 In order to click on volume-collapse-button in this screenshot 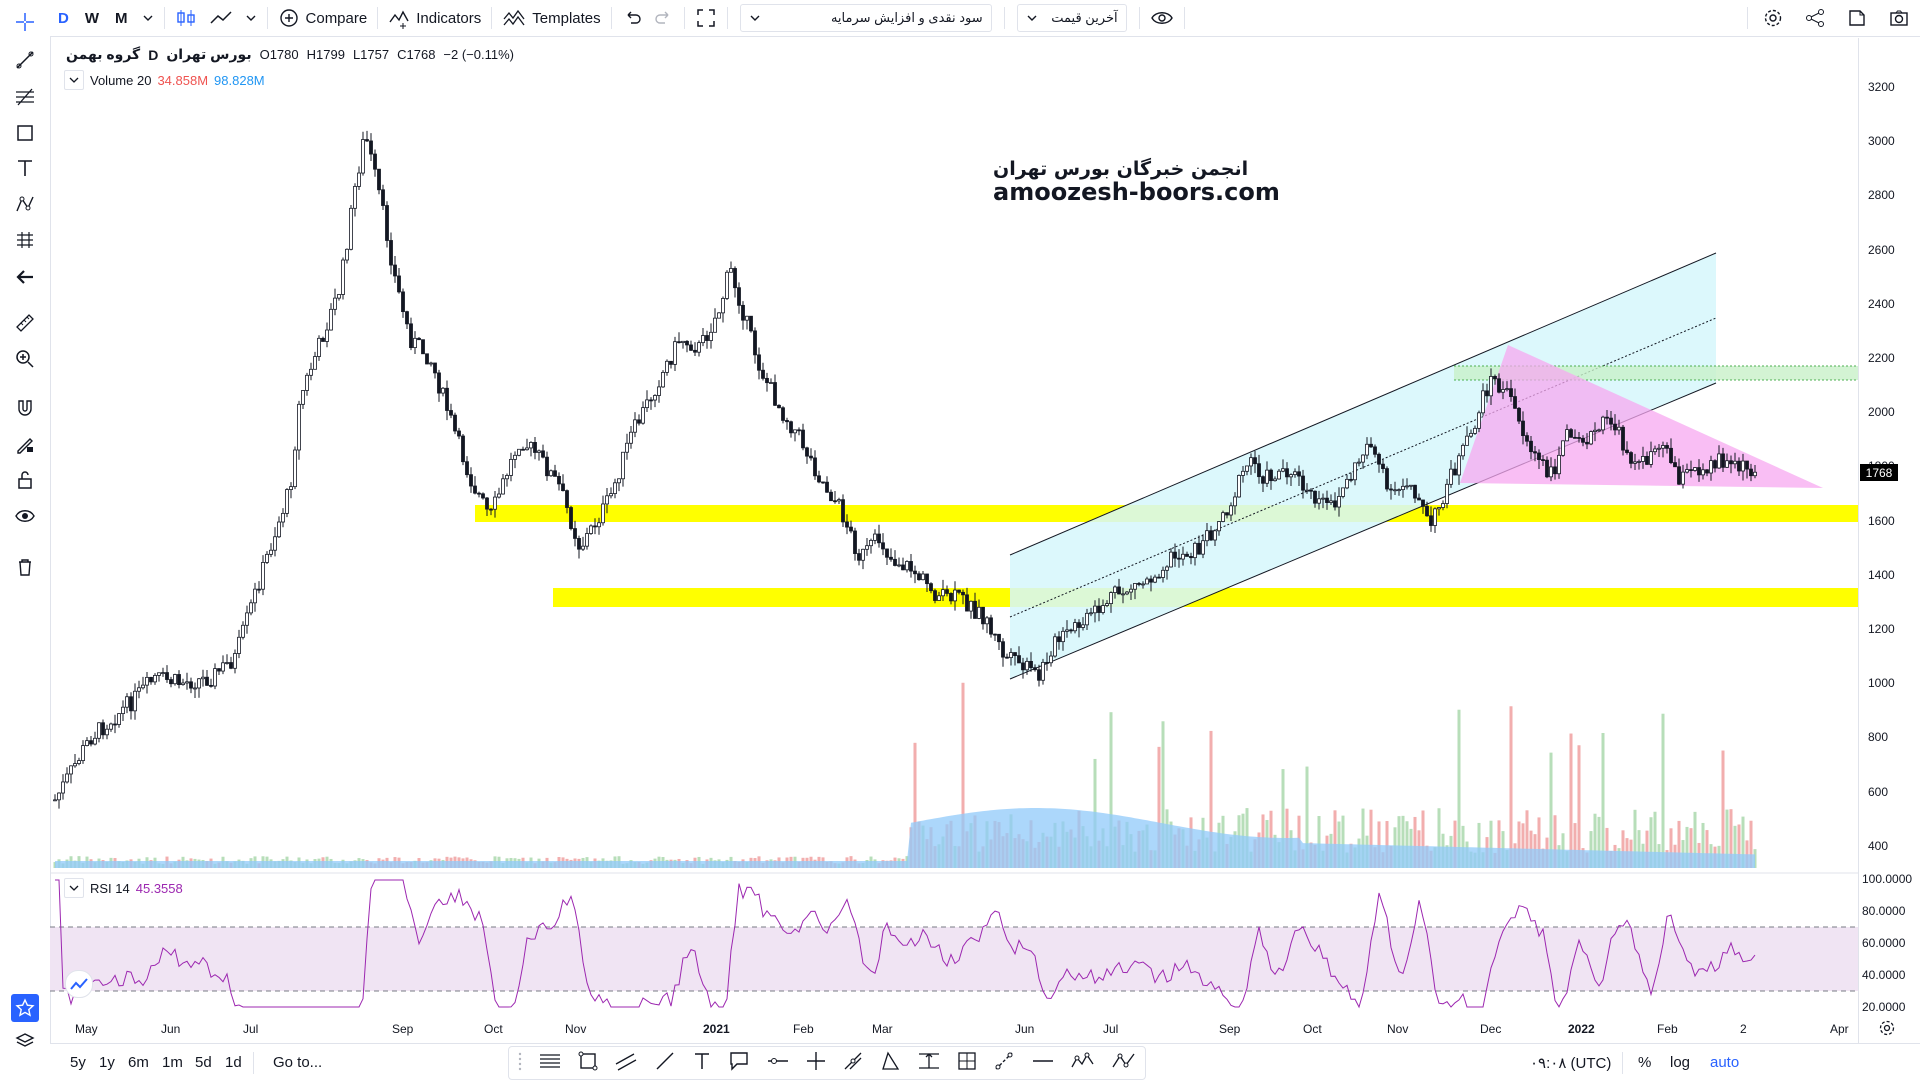, I will do `click(74, 80)`.